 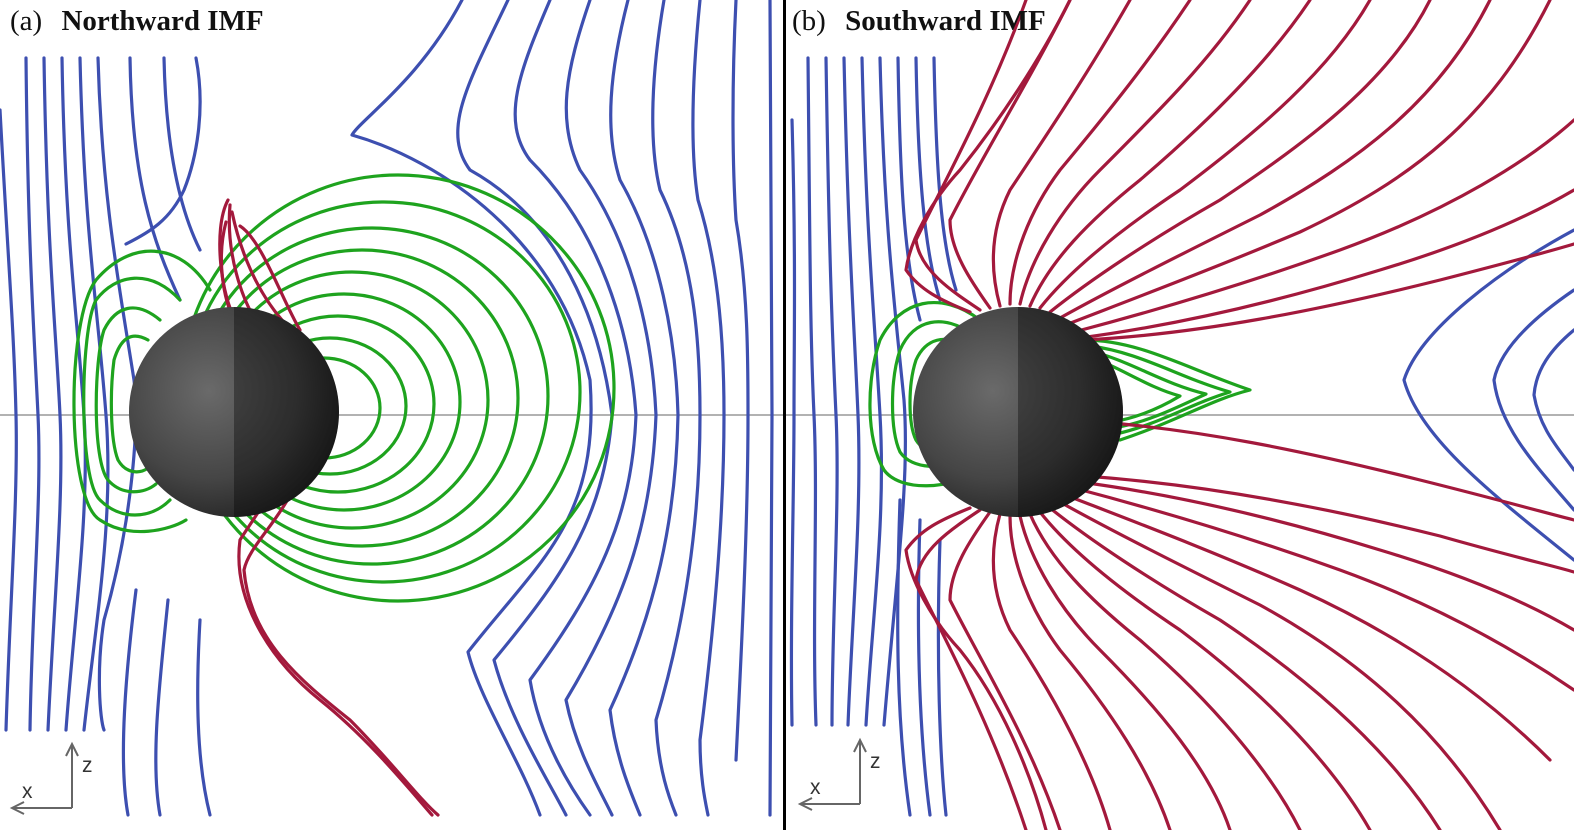 I want to click on moon-a, so click(x=234, y=412).